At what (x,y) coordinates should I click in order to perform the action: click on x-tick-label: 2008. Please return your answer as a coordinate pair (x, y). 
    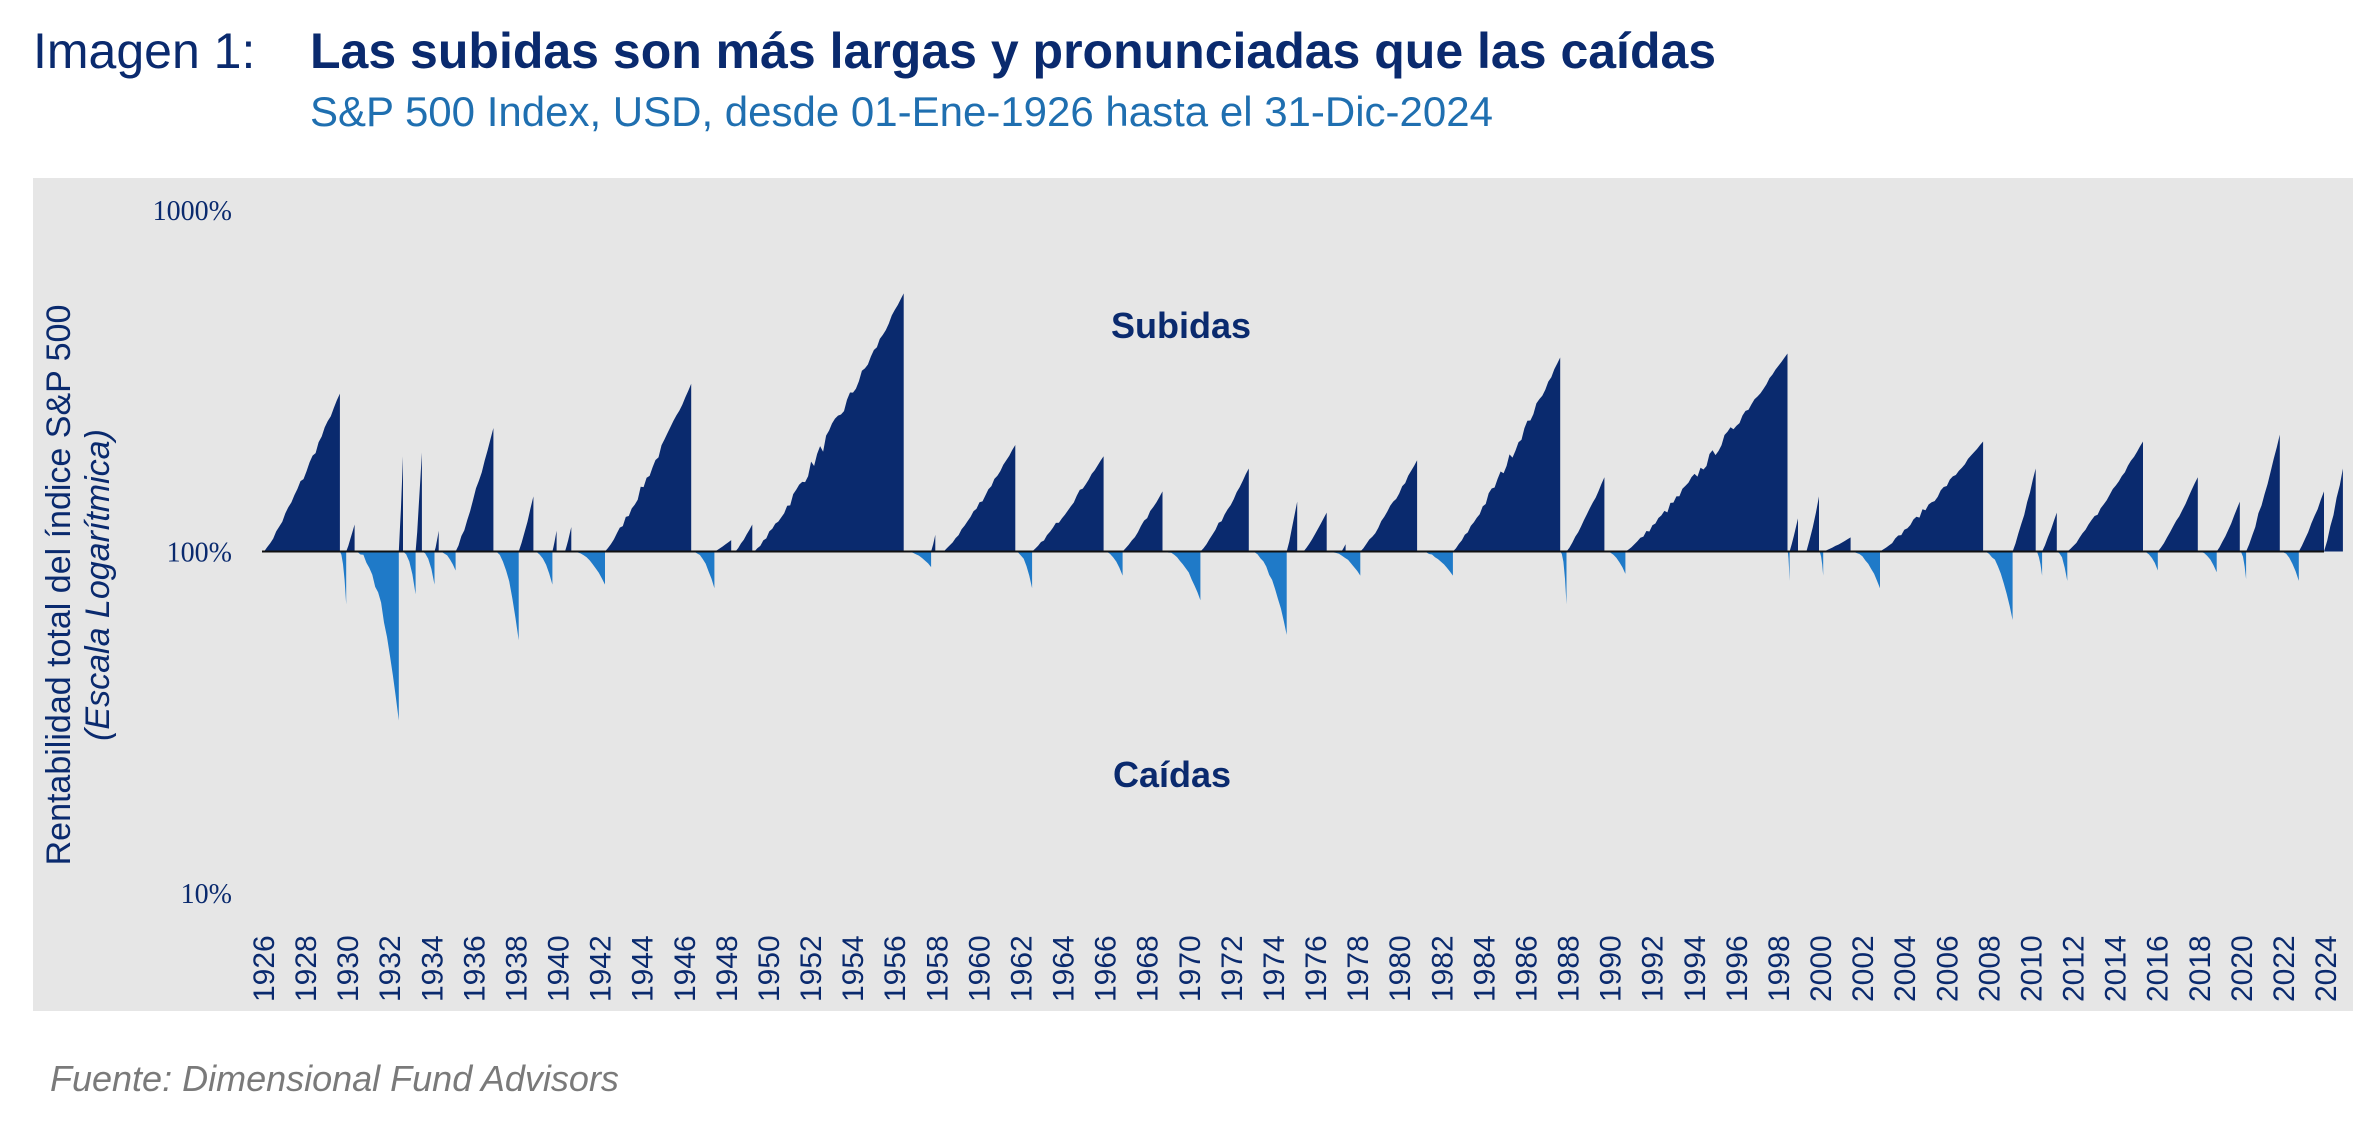
    Looking at the image, I should click on (1989, 968).